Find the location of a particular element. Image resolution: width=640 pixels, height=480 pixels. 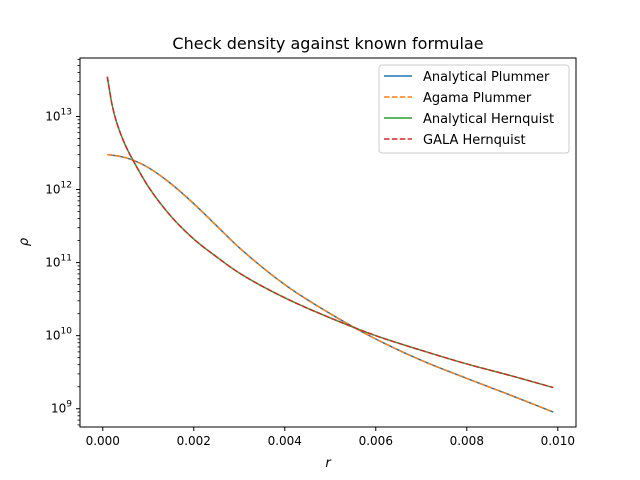

legend-box is located at coordinates (474, 109).